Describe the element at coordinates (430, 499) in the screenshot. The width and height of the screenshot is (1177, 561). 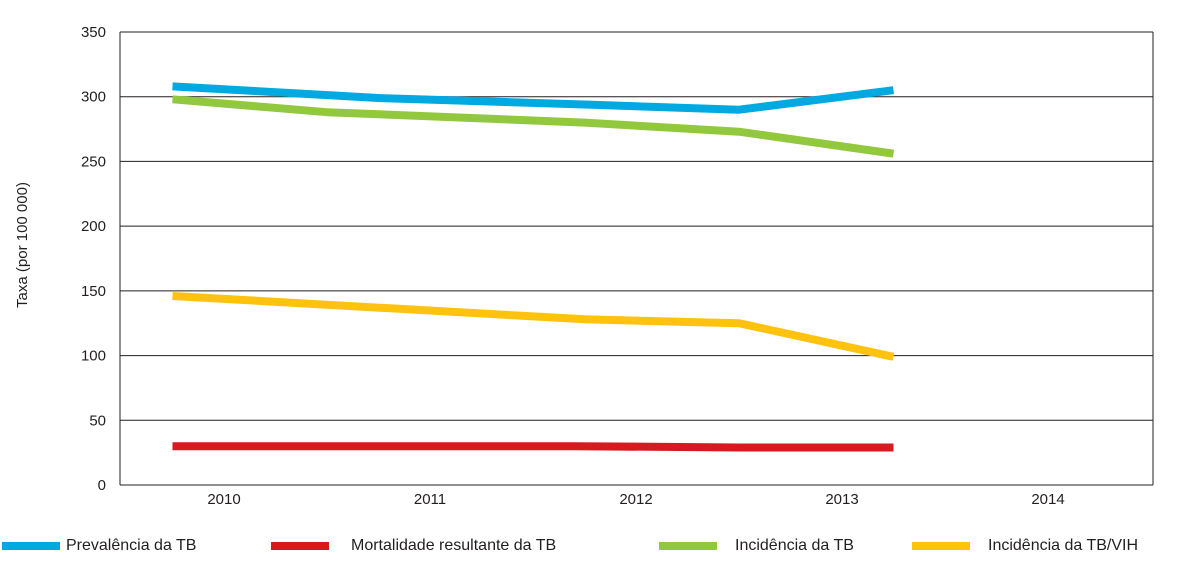
I see `x-tick-2011: 2011` at that location.